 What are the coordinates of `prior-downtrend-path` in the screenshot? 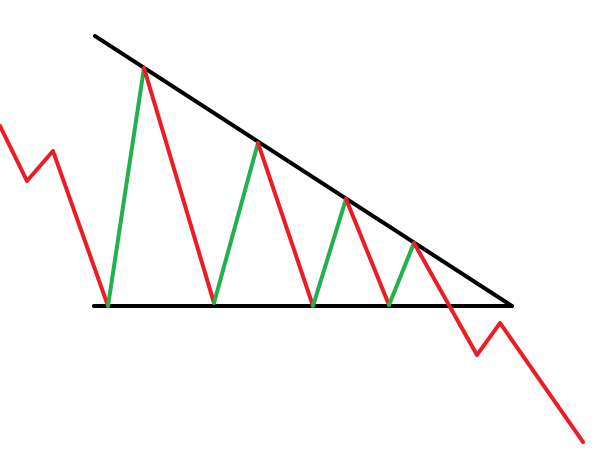 It's located at (55, 216).